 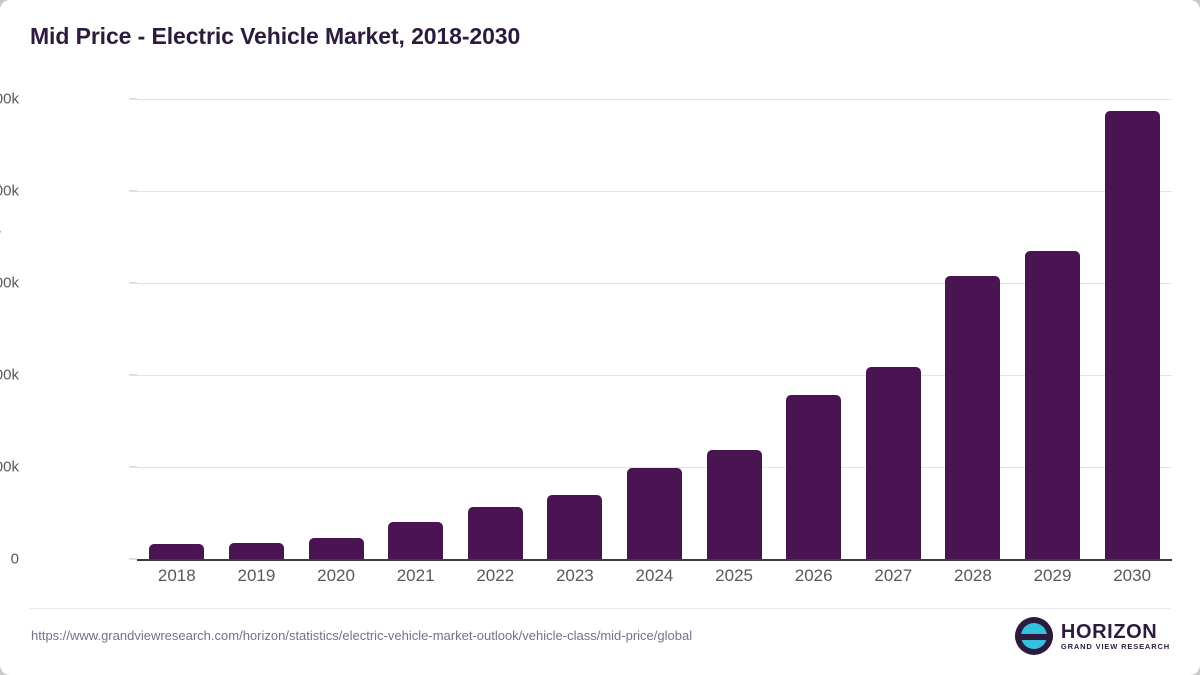 I want to click on x-axis-tick-label: 2024, so click(x=654, y=575).